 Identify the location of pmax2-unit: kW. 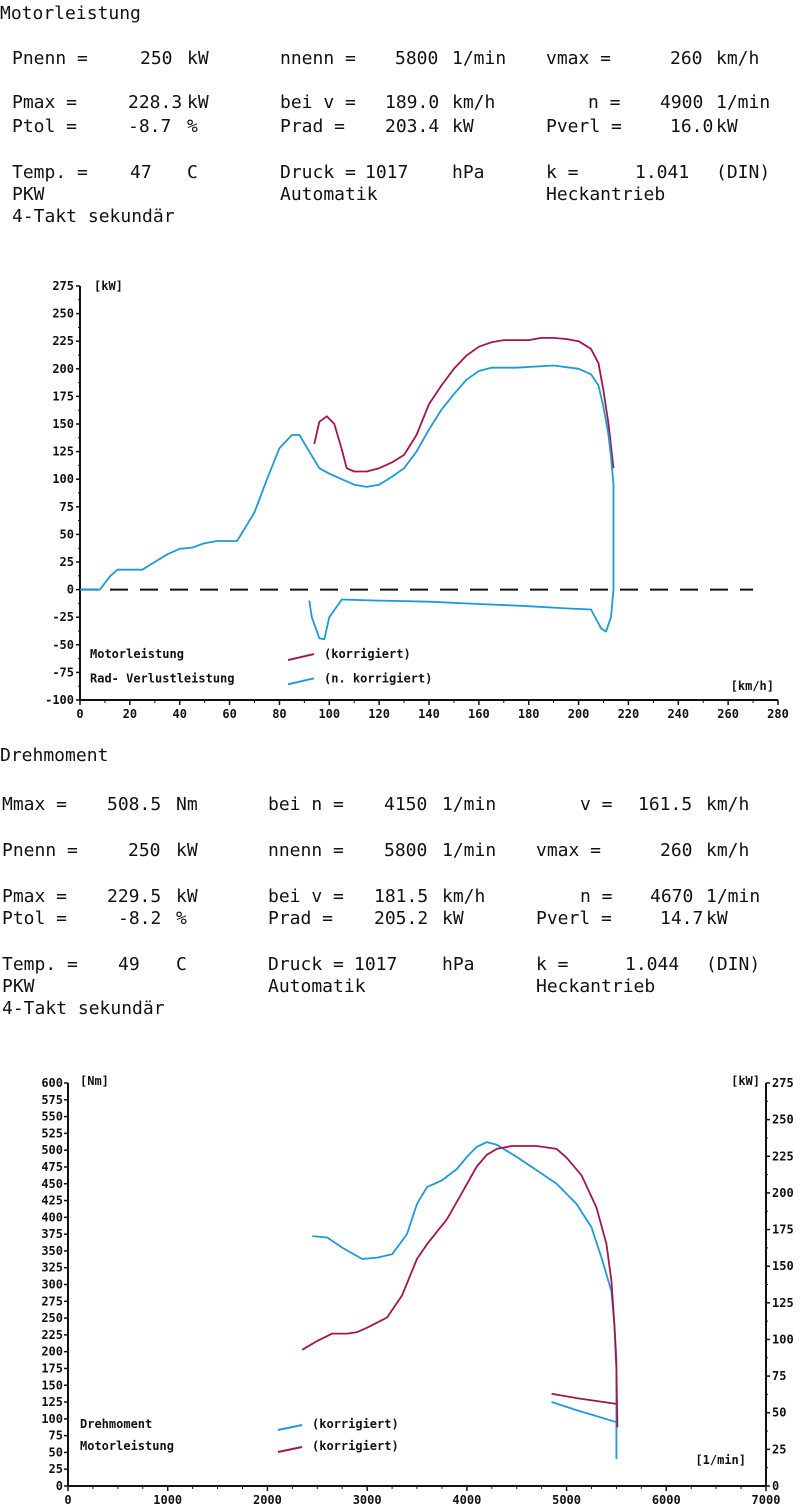
(187, 896).